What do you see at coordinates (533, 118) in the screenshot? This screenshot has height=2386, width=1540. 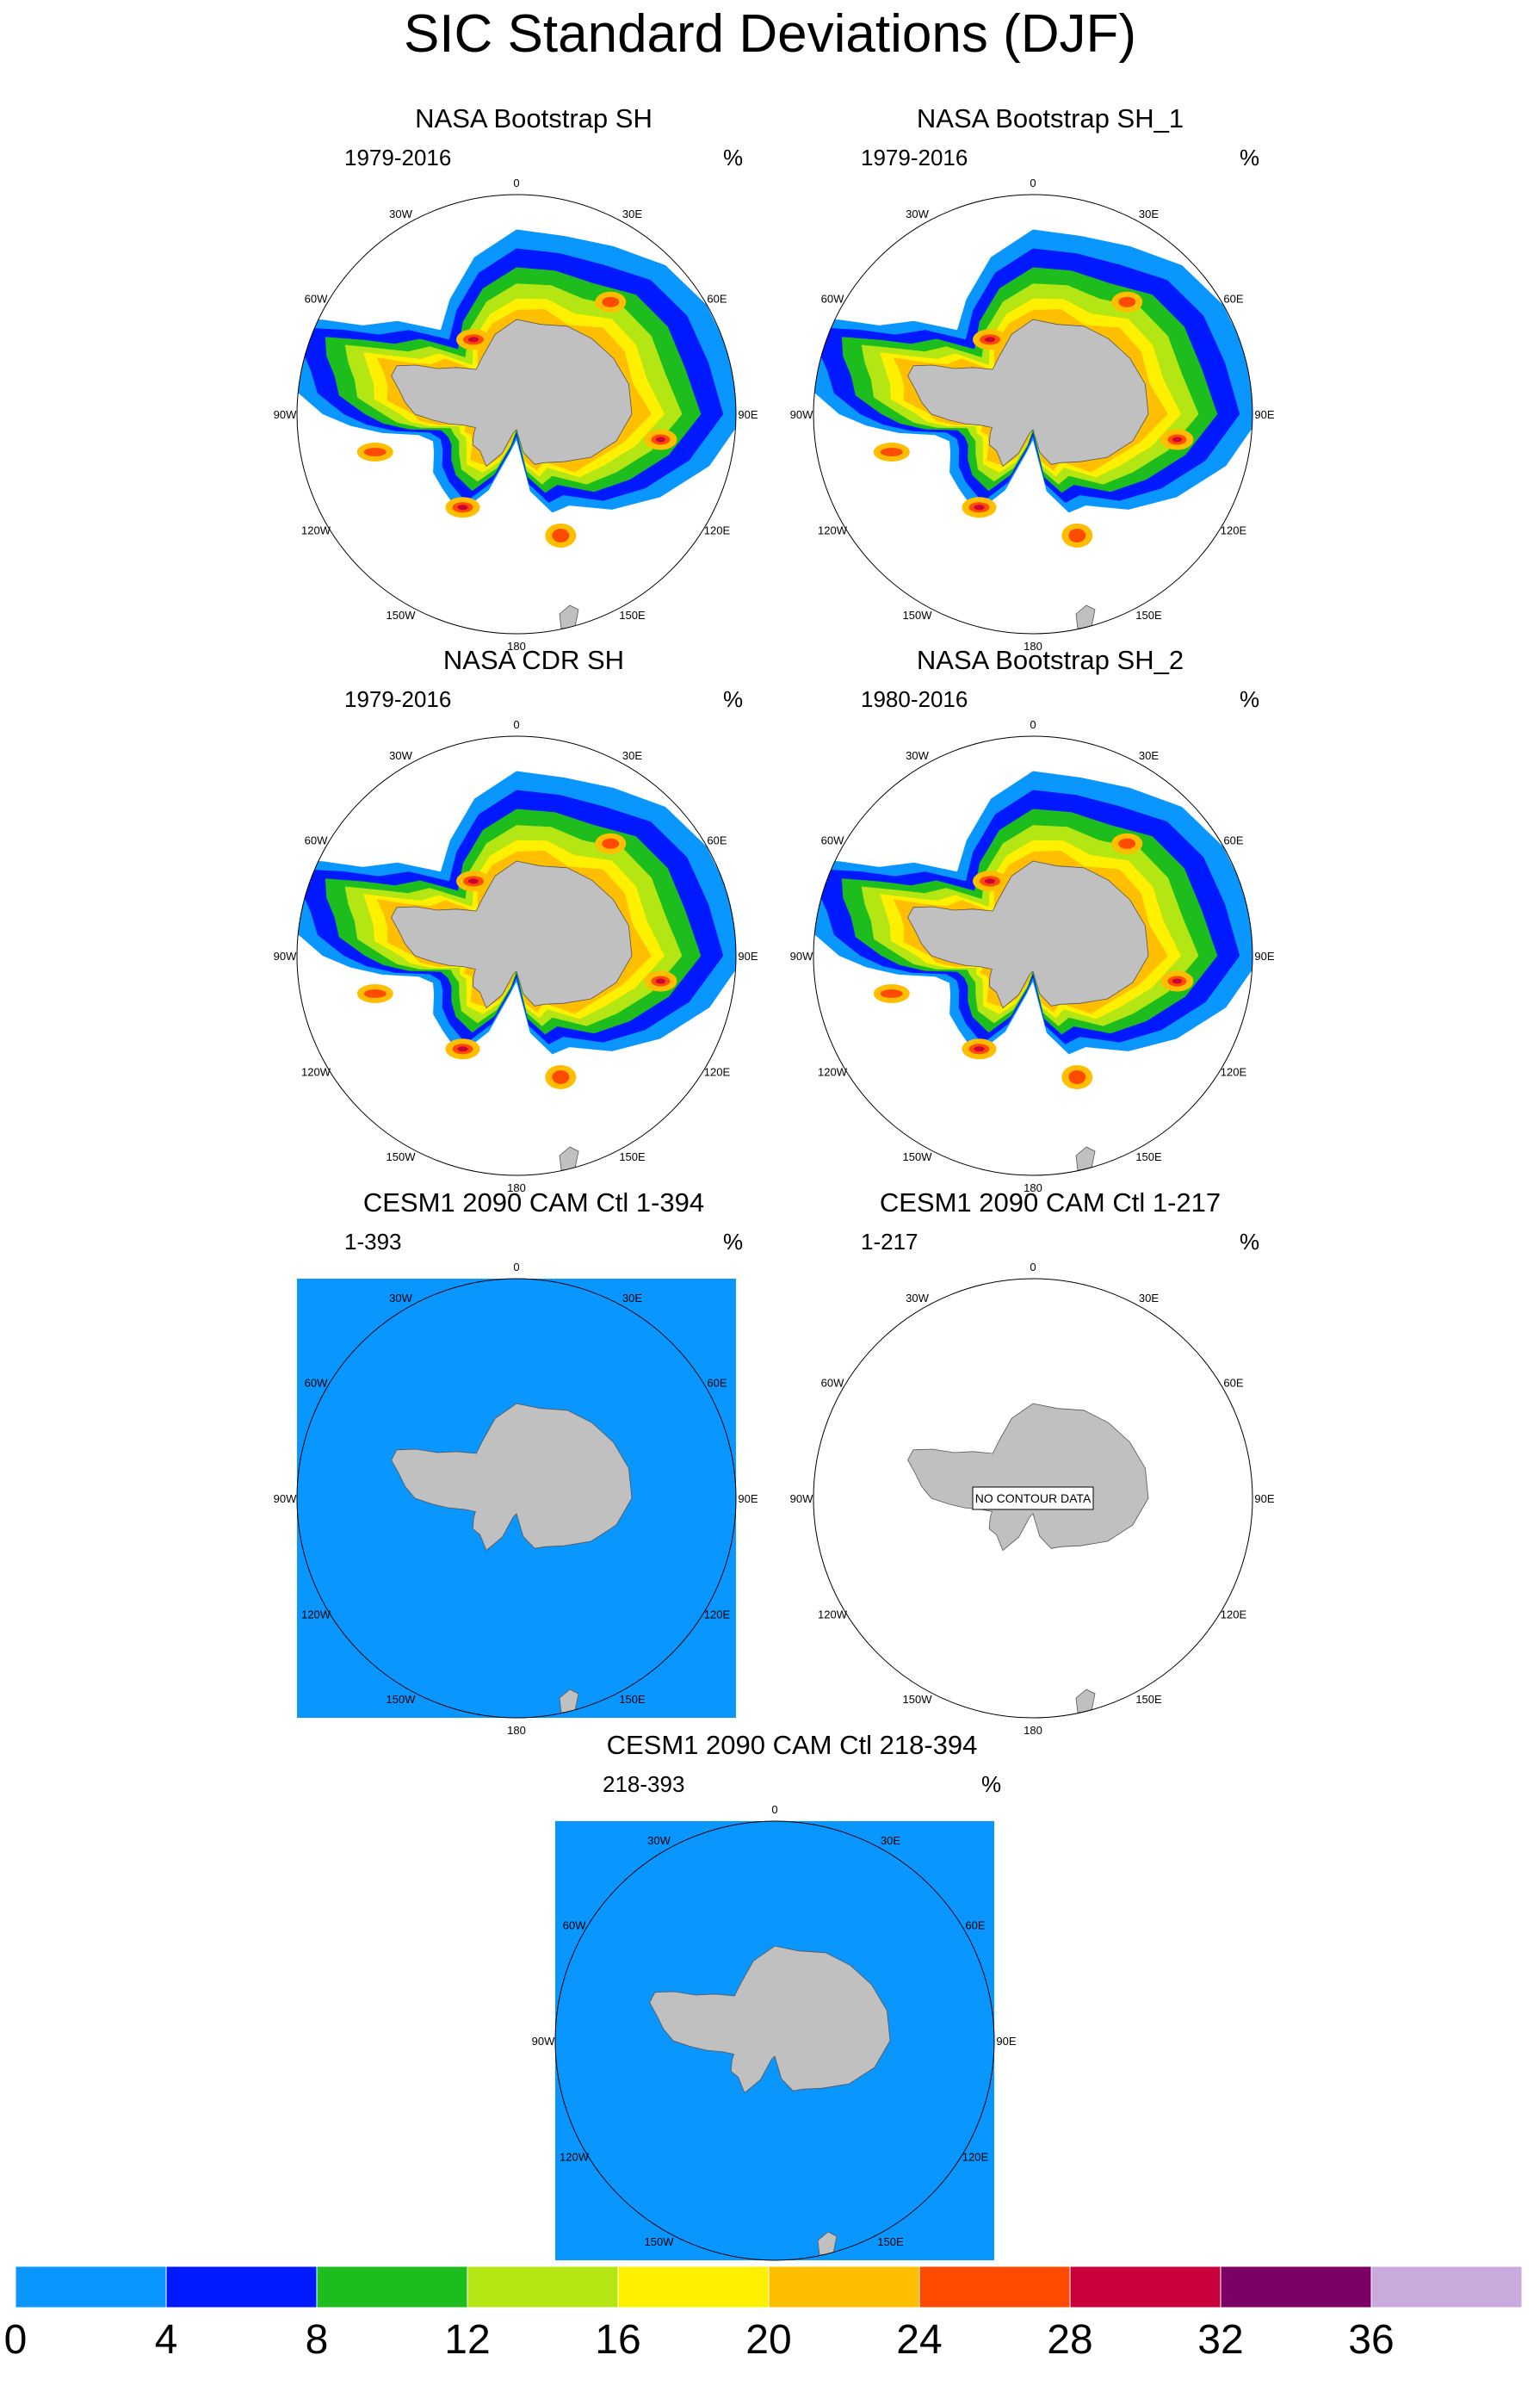 I see `panel-title: NASA Bootstrap SH` at bounding box center [533, 118].